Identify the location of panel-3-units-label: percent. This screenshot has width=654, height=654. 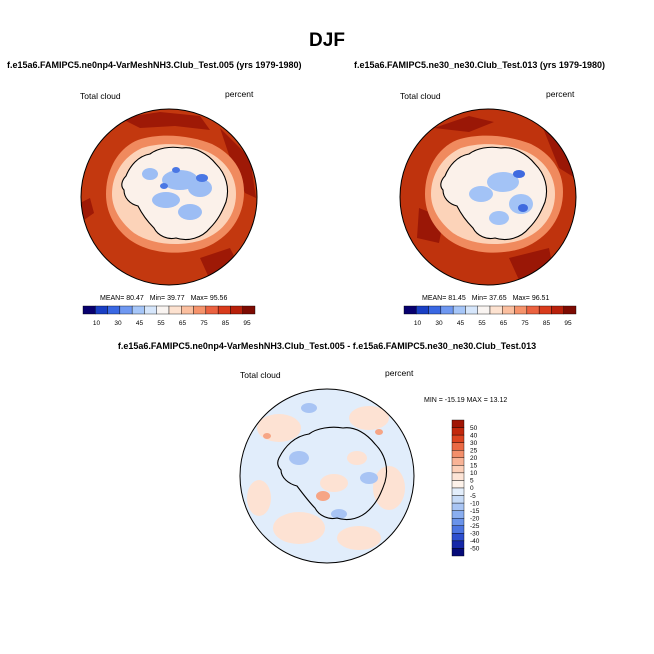
(399, 373).